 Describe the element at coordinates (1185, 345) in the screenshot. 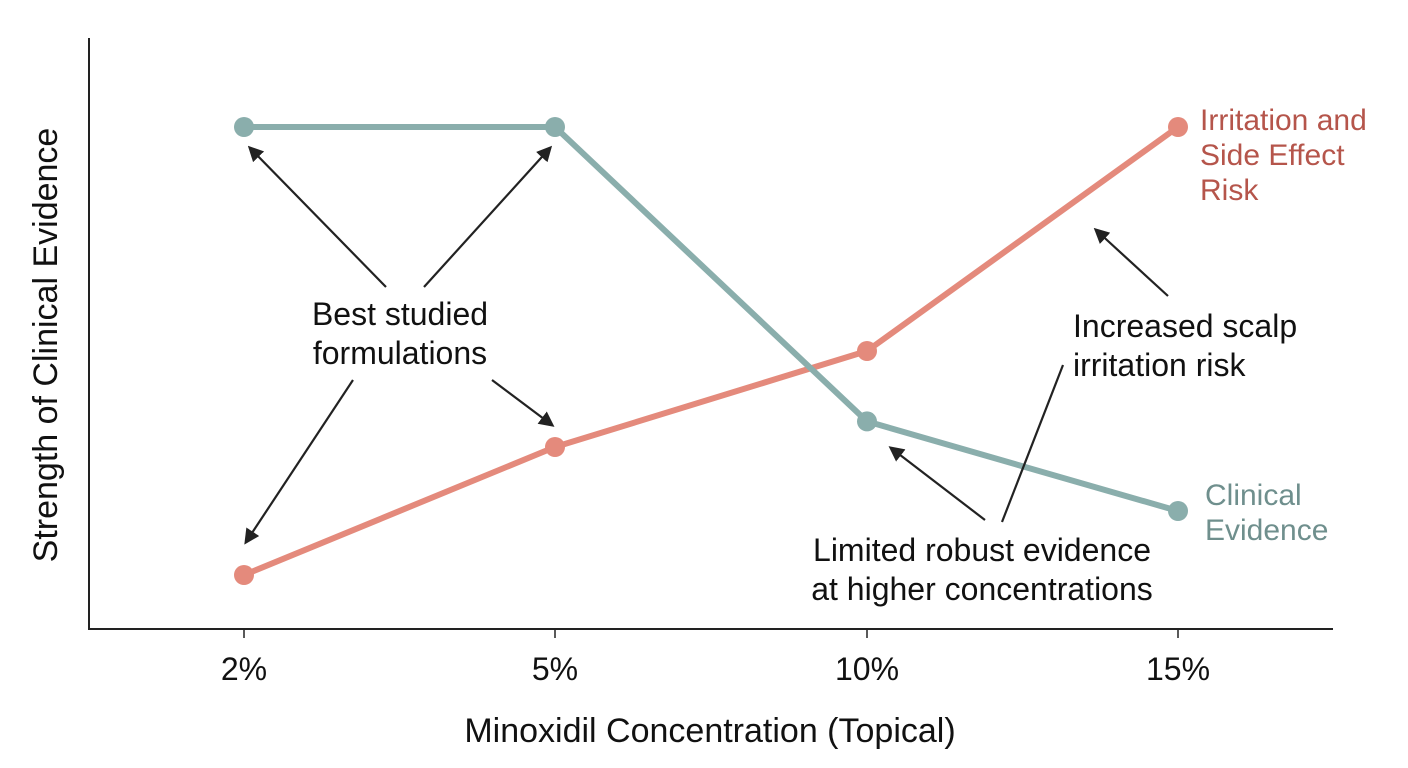

I see `annotation-text: Increased scalp irritation risk` at that location.